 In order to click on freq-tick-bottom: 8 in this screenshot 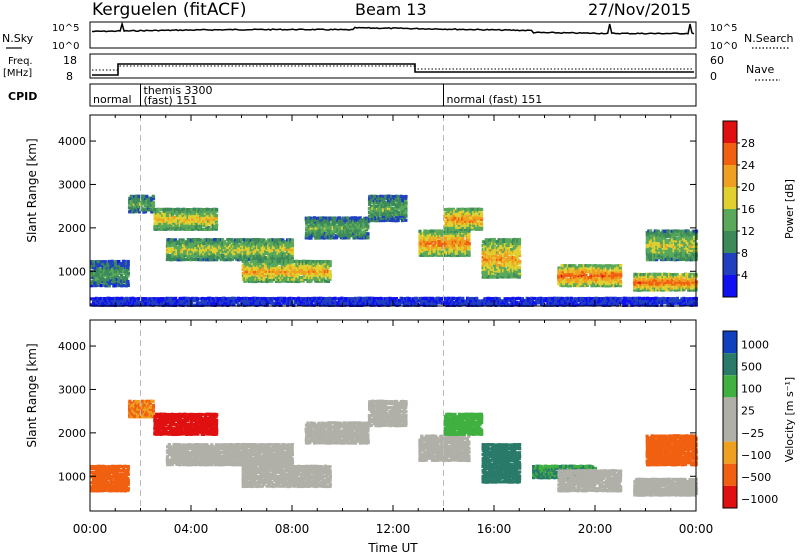, I will do `click(69, 76)`.